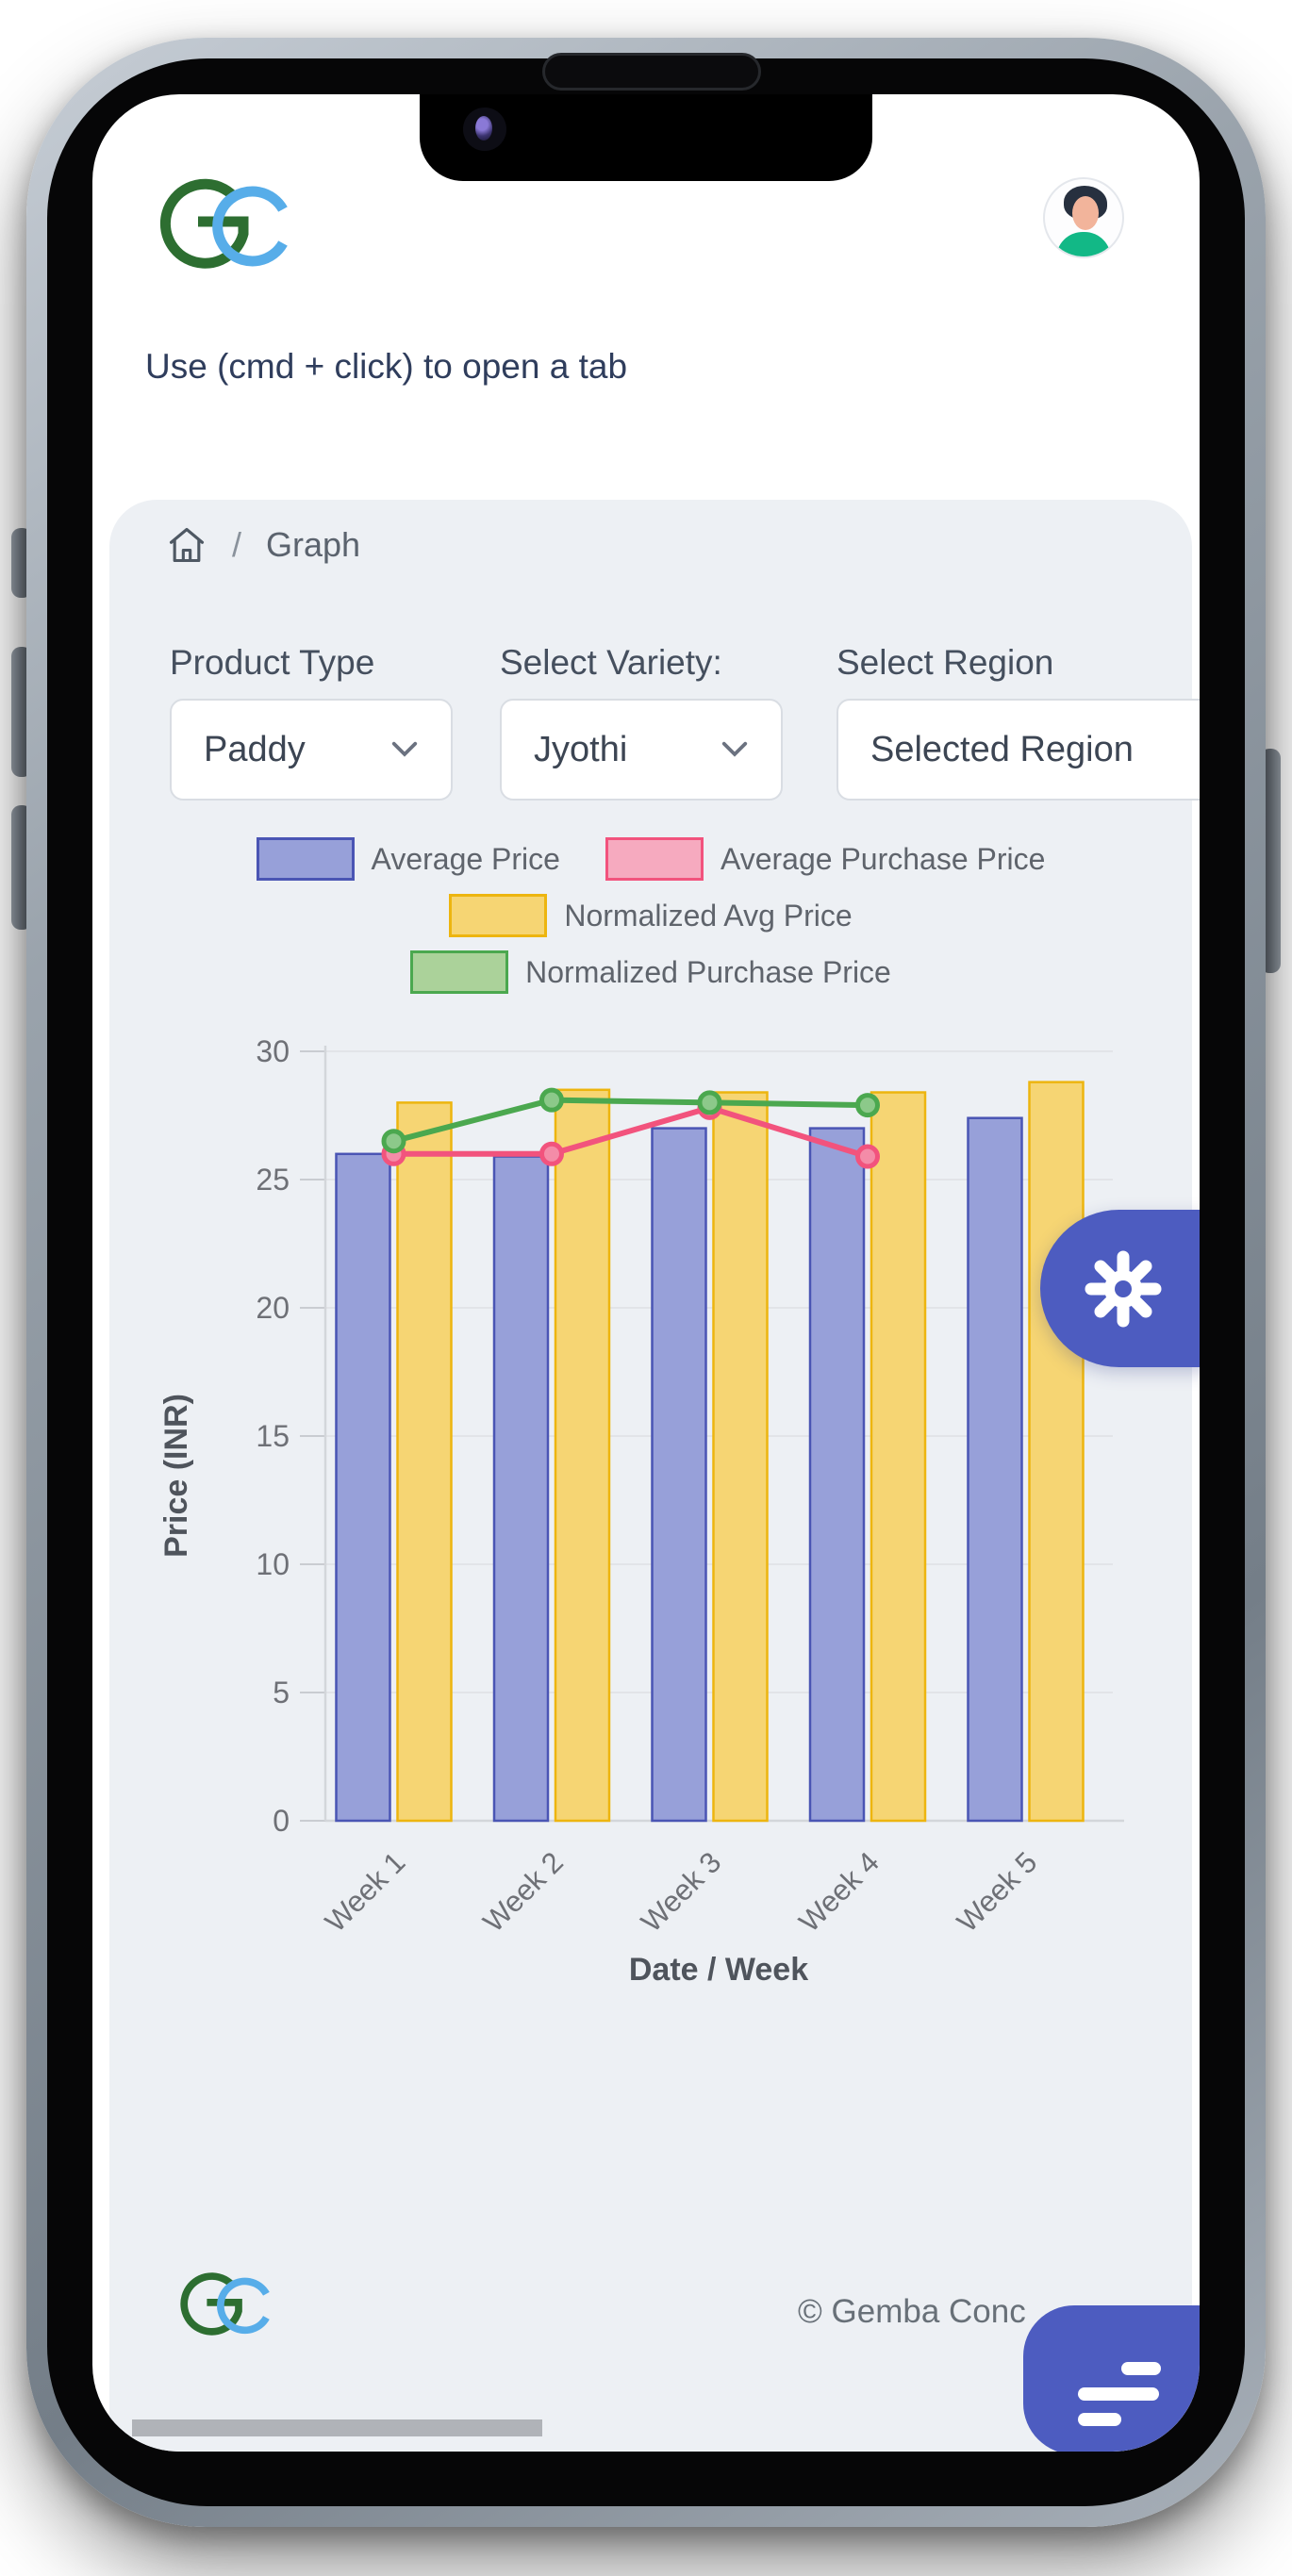 Image resolution: width=1292 pixels, height=2576 pixels. I want to click on svg-text: Week 4, so click(839, 1892).